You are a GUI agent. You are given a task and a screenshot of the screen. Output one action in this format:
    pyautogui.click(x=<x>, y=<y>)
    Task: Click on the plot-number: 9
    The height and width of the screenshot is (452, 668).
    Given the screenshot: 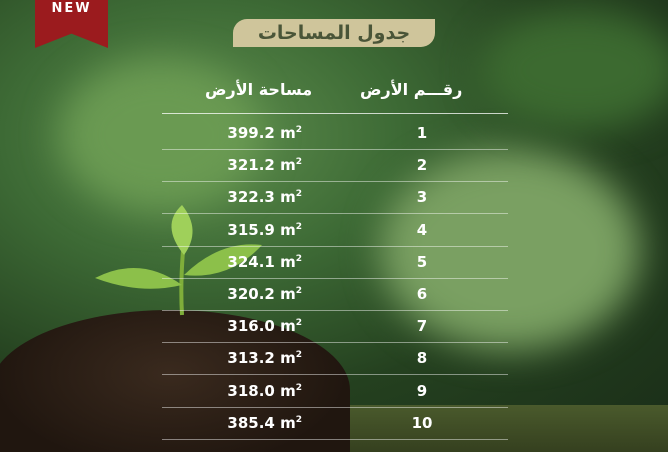 What is the action you would take?
    pyautogui.click(x=422, y=390)
    